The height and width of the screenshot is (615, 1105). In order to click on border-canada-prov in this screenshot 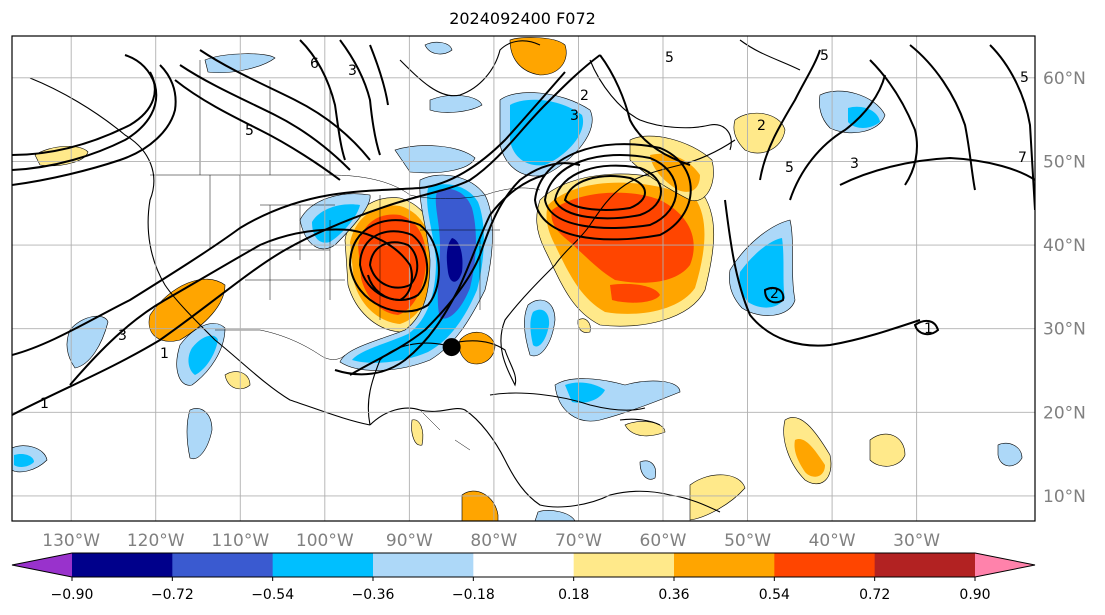, I will do `click(265, 117)`.